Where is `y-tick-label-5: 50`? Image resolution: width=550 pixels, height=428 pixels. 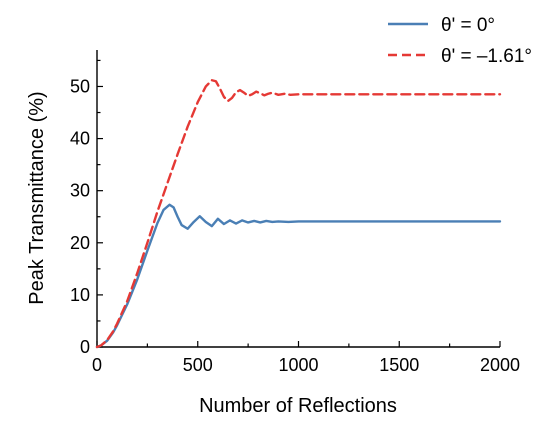
y-tick-label-5: 50 is located at coordinates (80, 86).